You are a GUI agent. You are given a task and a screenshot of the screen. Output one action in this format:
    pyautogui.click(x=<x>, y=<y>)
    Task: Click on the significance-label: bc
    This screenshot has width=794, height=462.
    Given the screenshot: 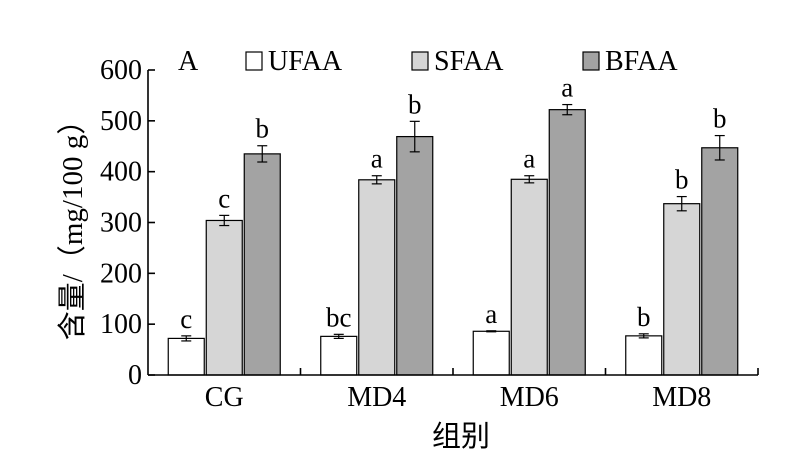 What is the action you would take?
    pyautogui.click(x=339, y=317)
    